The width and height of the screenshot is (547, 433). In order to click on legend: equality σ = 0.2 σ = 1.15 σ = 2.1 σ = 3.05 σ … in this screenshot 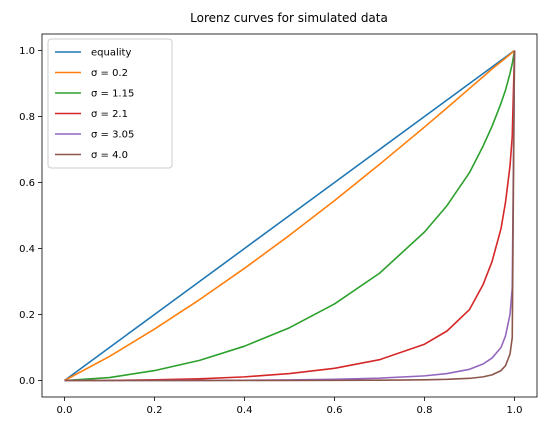, I will do `click(110, 103)`.